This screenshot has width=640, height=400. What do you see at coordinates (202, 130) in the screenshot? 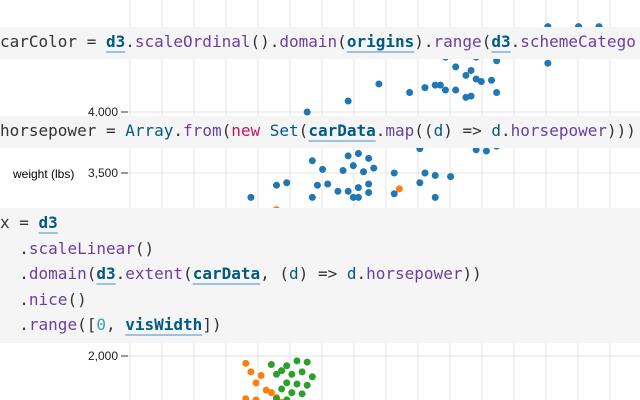
I see `code-token: from` at bounding box center [202, 130].